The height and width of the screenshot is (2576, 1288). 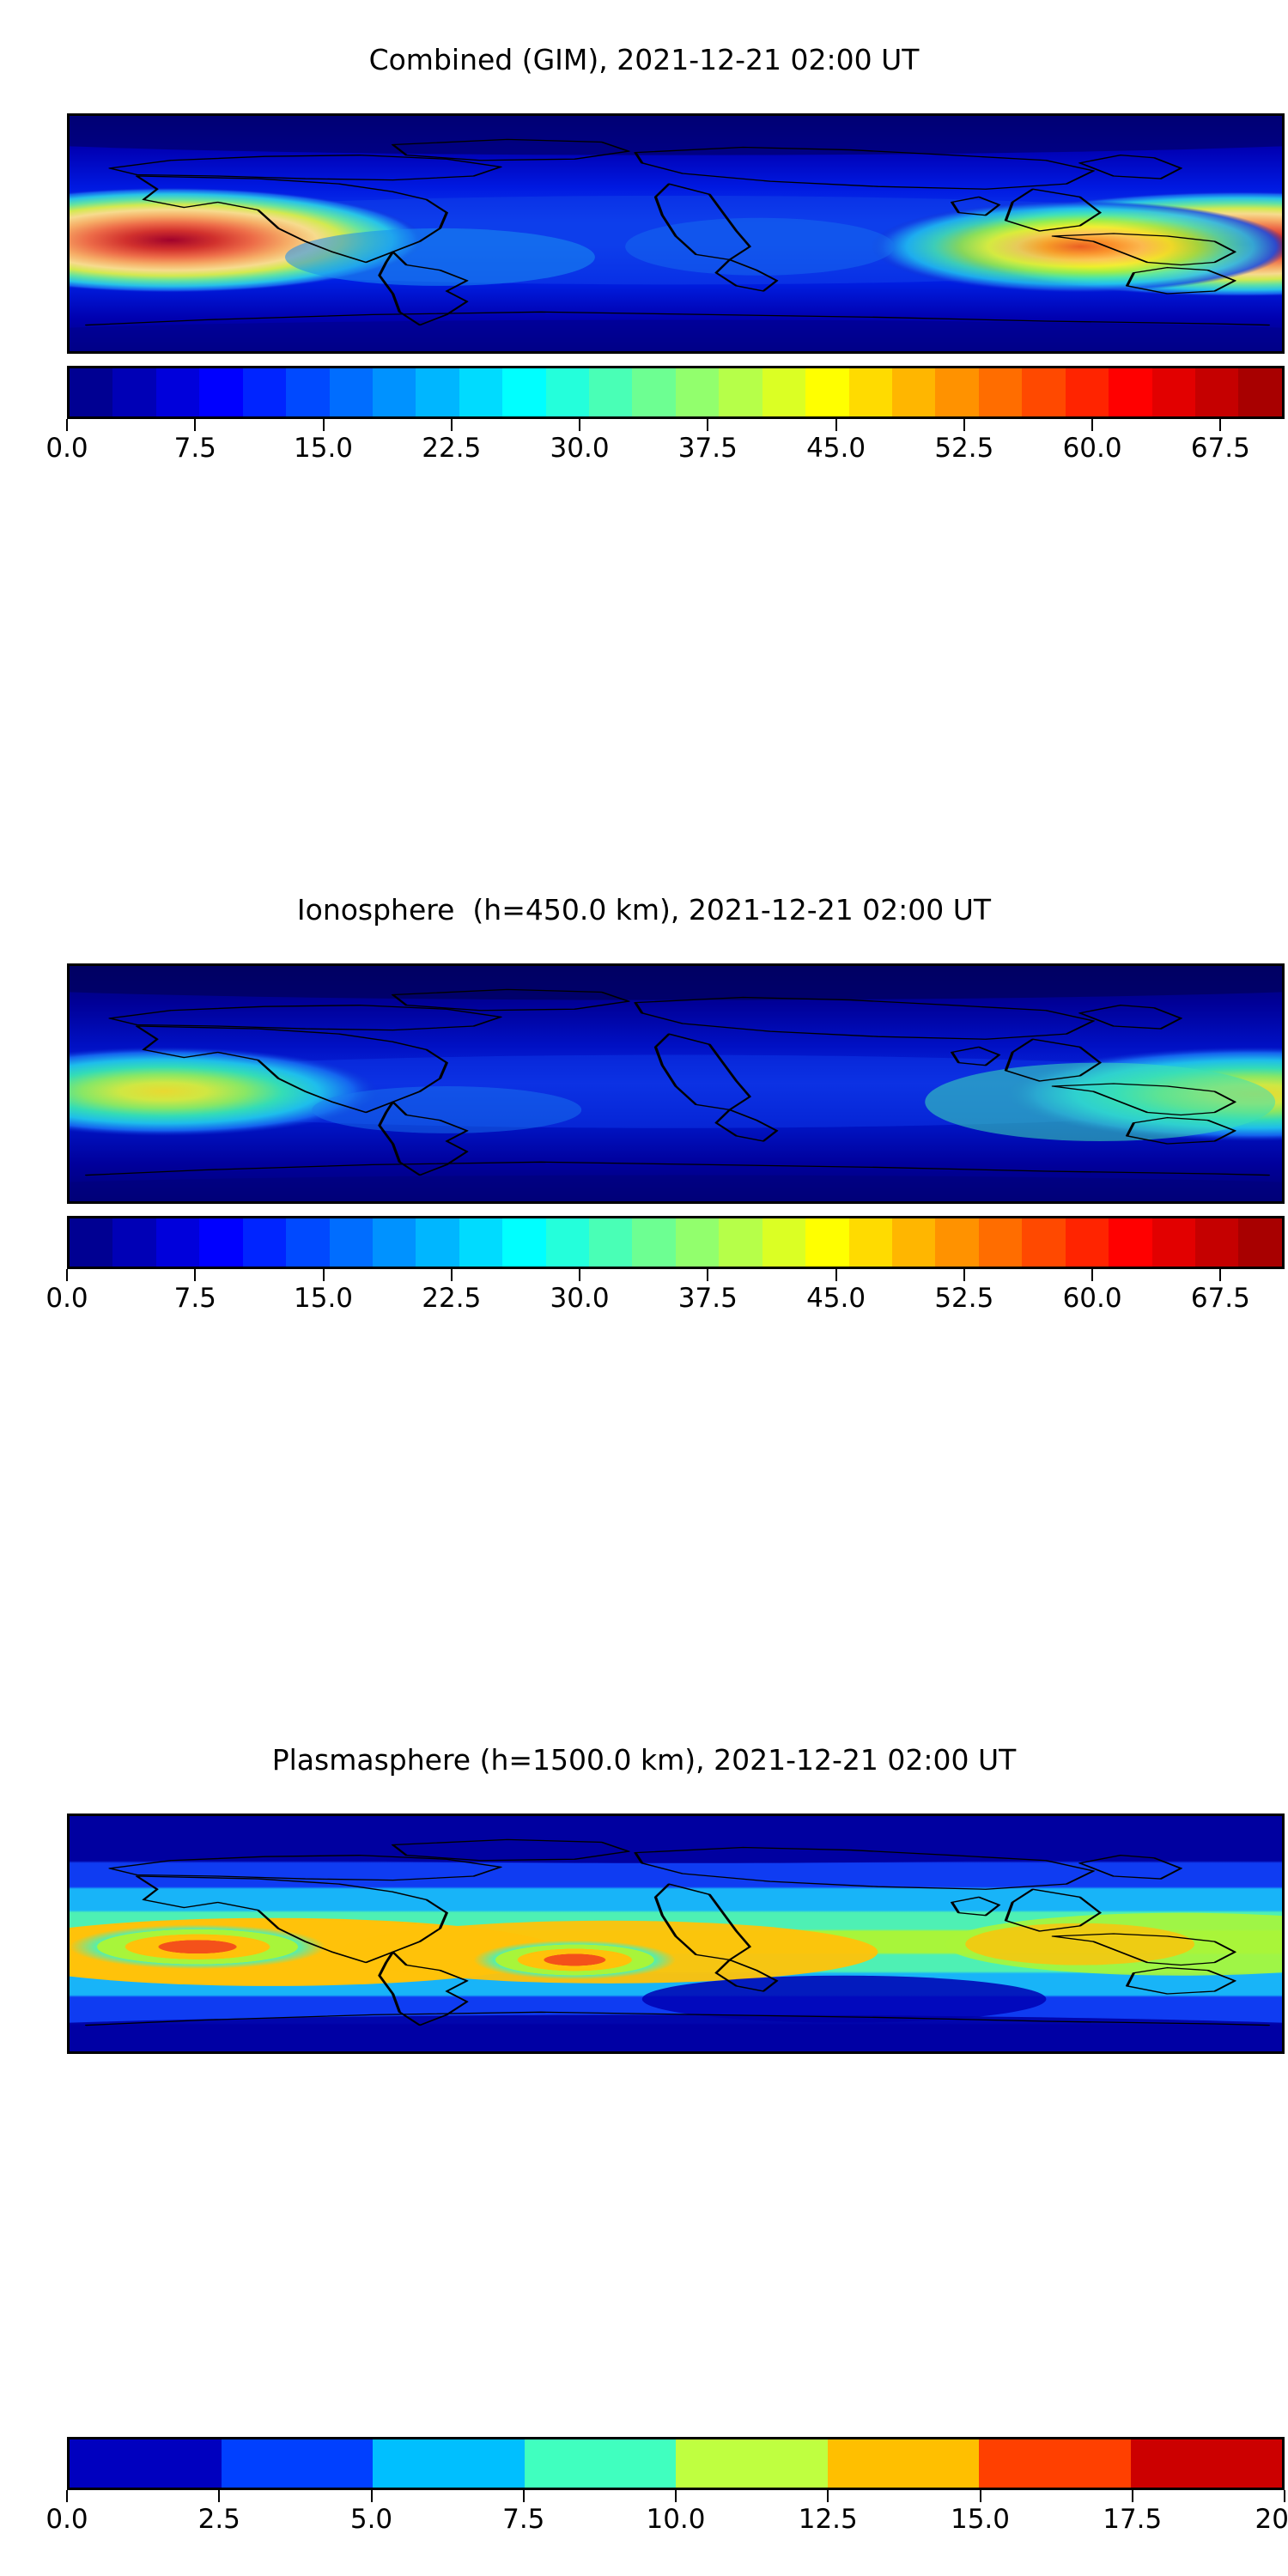 What do you see at coordinates (371, 2519) in the screenshot?
I see `colorbar-tick-label: 5.0` at bounding box center [371, 2519].